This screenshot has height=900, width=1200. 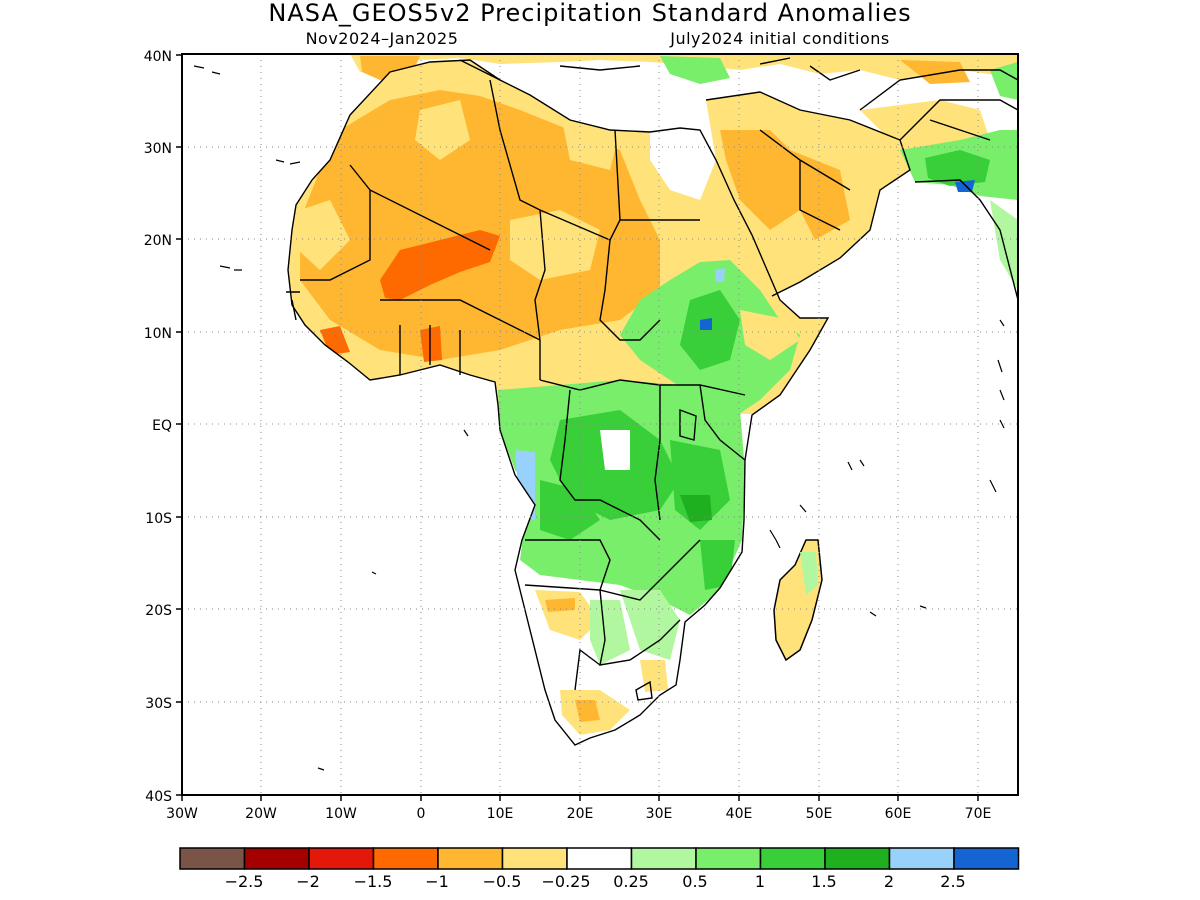 I want to click on lat-label-30n: 30N, so click(x=158, y=149).